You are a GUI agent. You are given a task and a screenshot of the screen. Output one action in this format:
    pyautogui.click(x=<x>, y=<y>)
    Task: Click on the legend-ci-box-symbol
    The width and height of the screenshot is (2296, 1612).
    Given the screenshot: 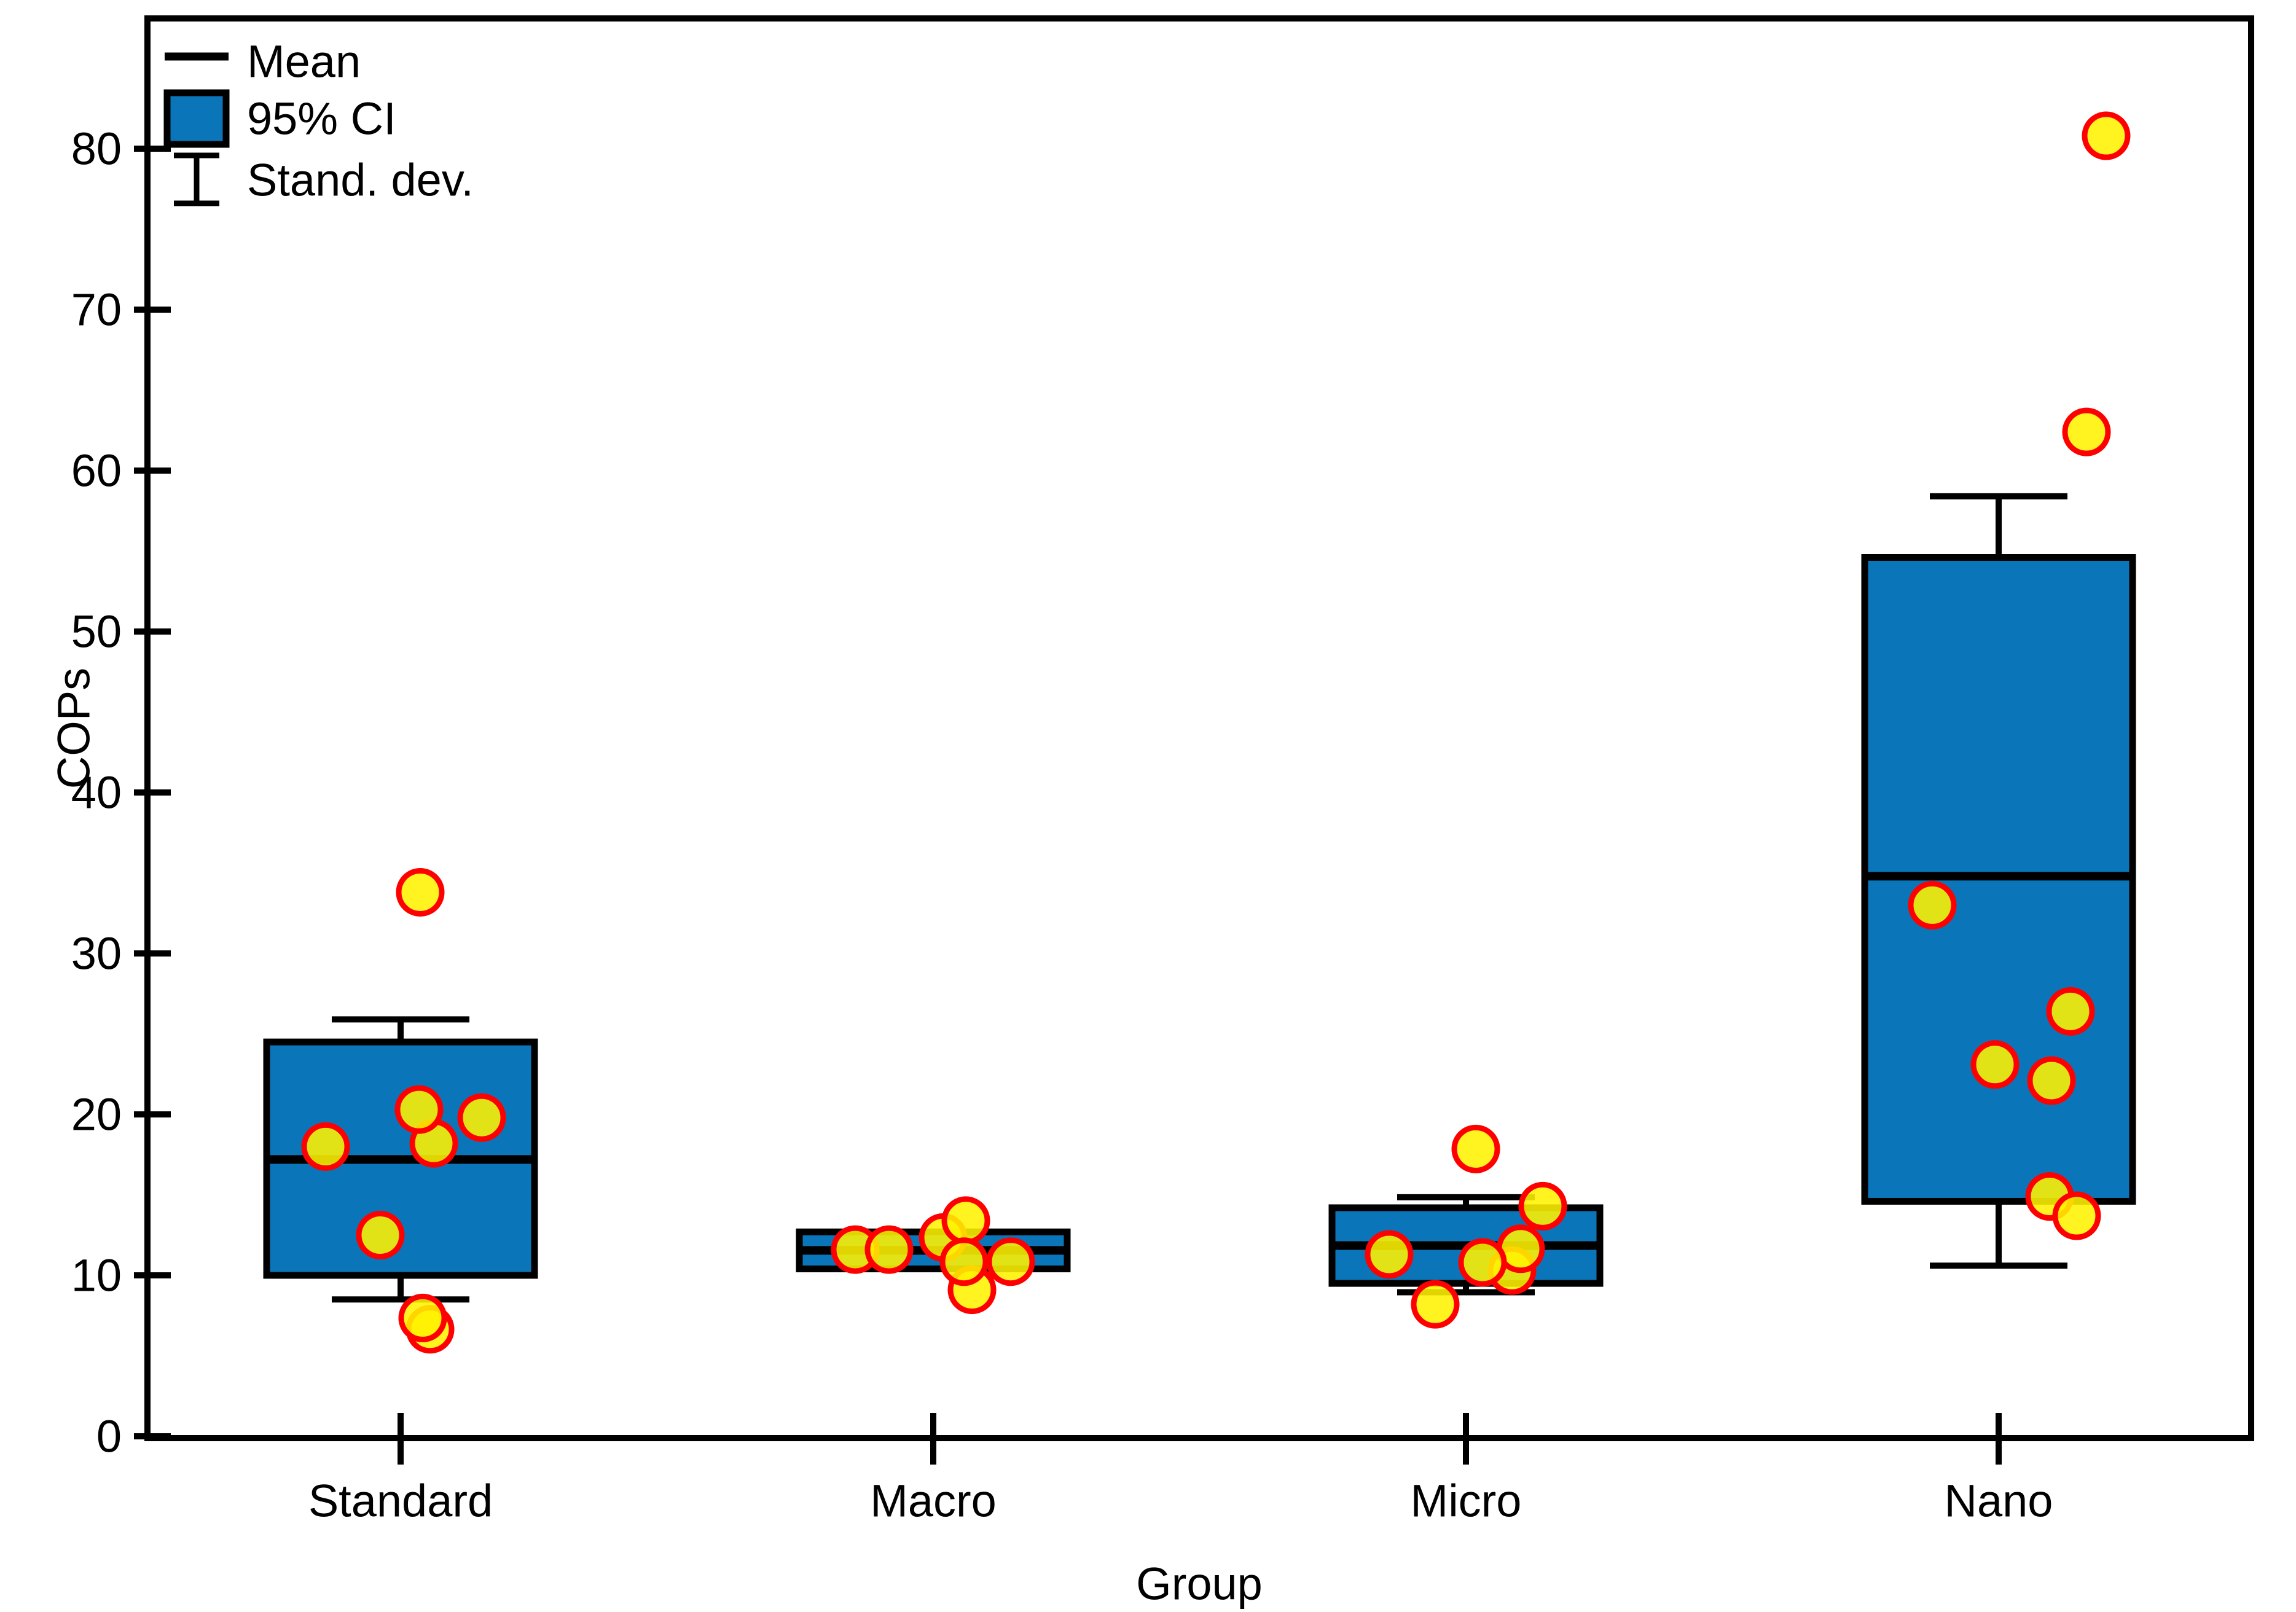 What is the action you would take?
    pyautogui.click(x=196, y=119)
    